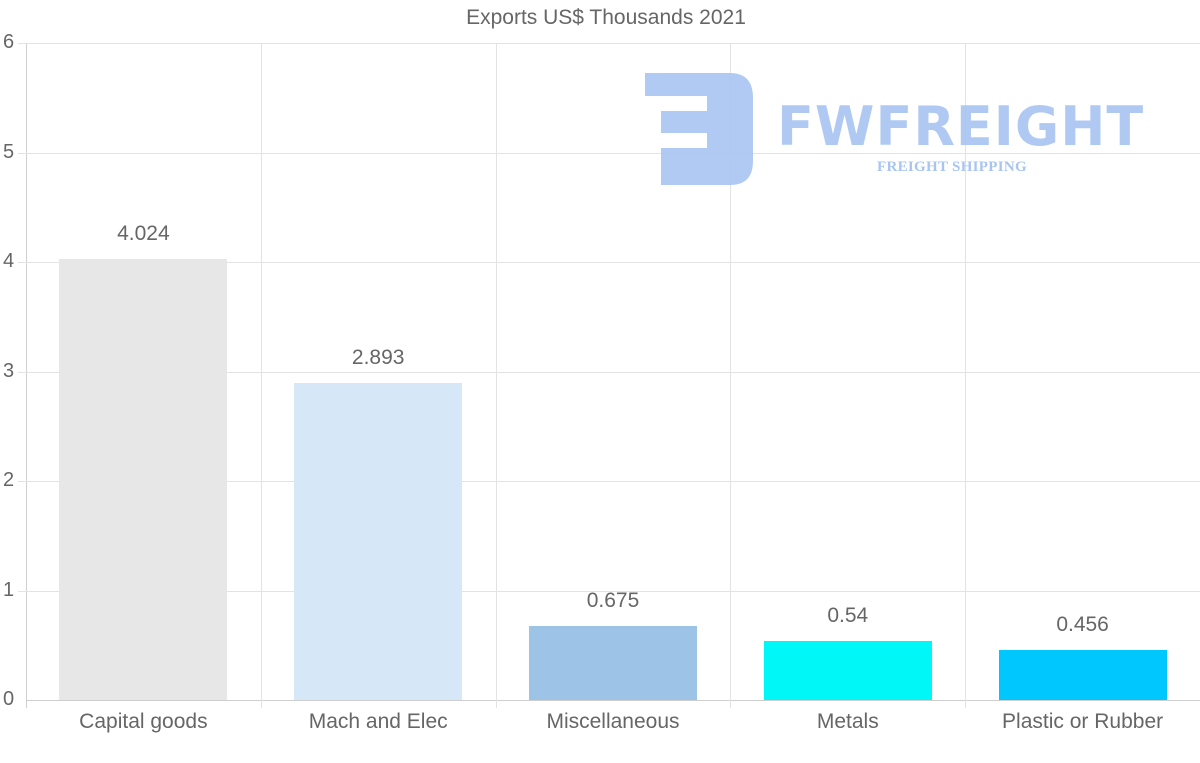 The image size is (1200, 763). Describe the element at coordinates (9, 261) in the screenshot. I see `y-tick-label: 4` at that location.